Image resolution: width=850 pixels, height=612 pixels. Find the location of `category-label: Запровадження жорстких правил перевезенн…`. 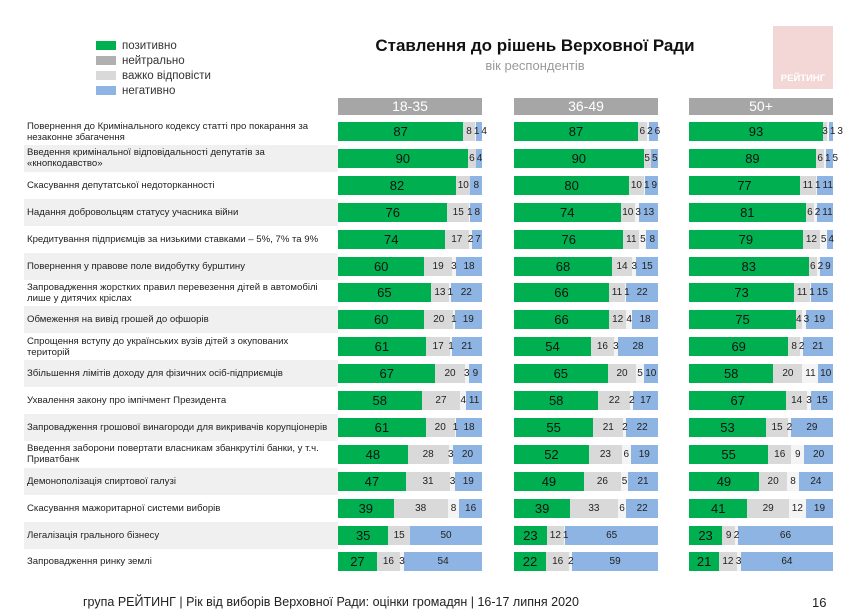

category-label: Запровадження жорстких правил перевезенн… is located at coordinates (172, 292).